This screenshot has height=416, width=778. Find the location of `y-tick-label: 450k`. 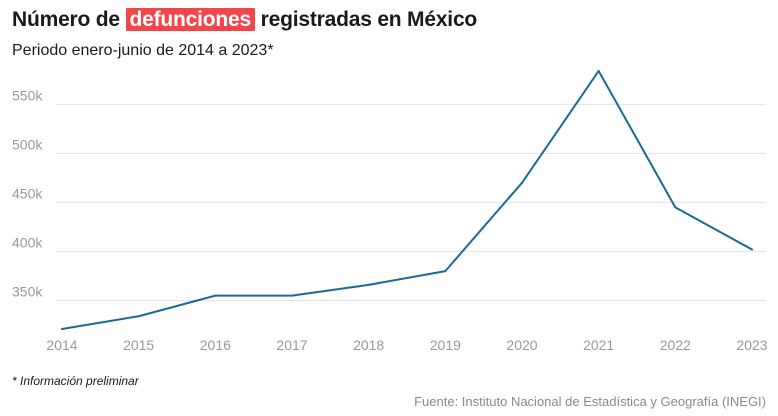

y-tick-label: 450k is located at coordinates (27, 193).